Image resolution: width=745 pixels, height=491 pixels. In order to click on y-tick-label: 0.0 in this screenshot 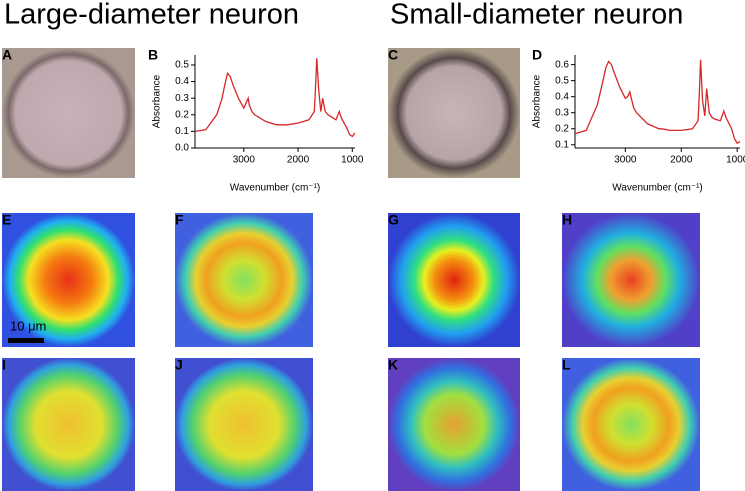, I will do `click(182, 148)`.